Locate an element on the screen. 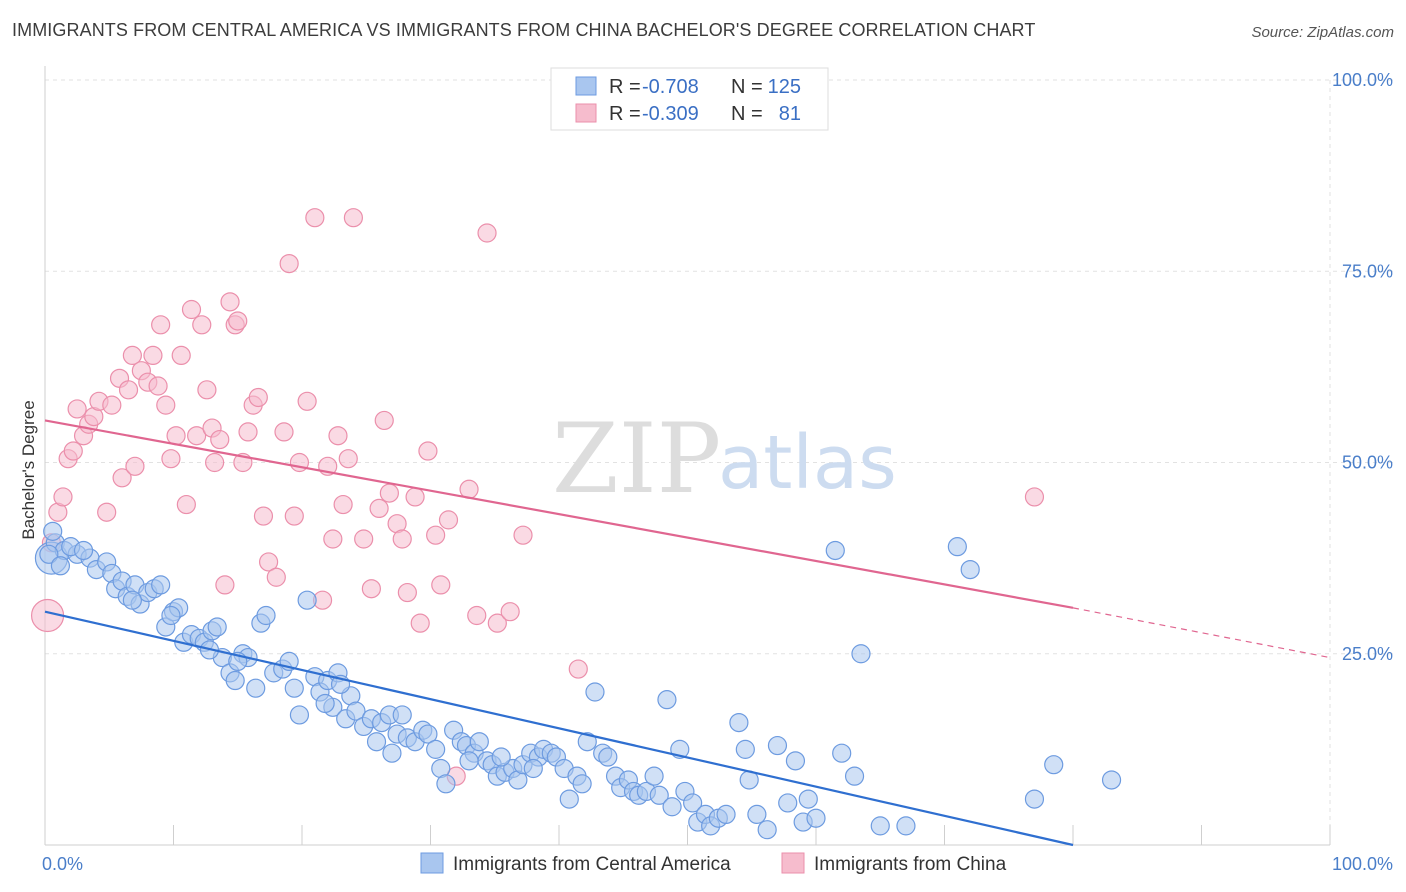  legend-box is located at coordinates (689, 99).